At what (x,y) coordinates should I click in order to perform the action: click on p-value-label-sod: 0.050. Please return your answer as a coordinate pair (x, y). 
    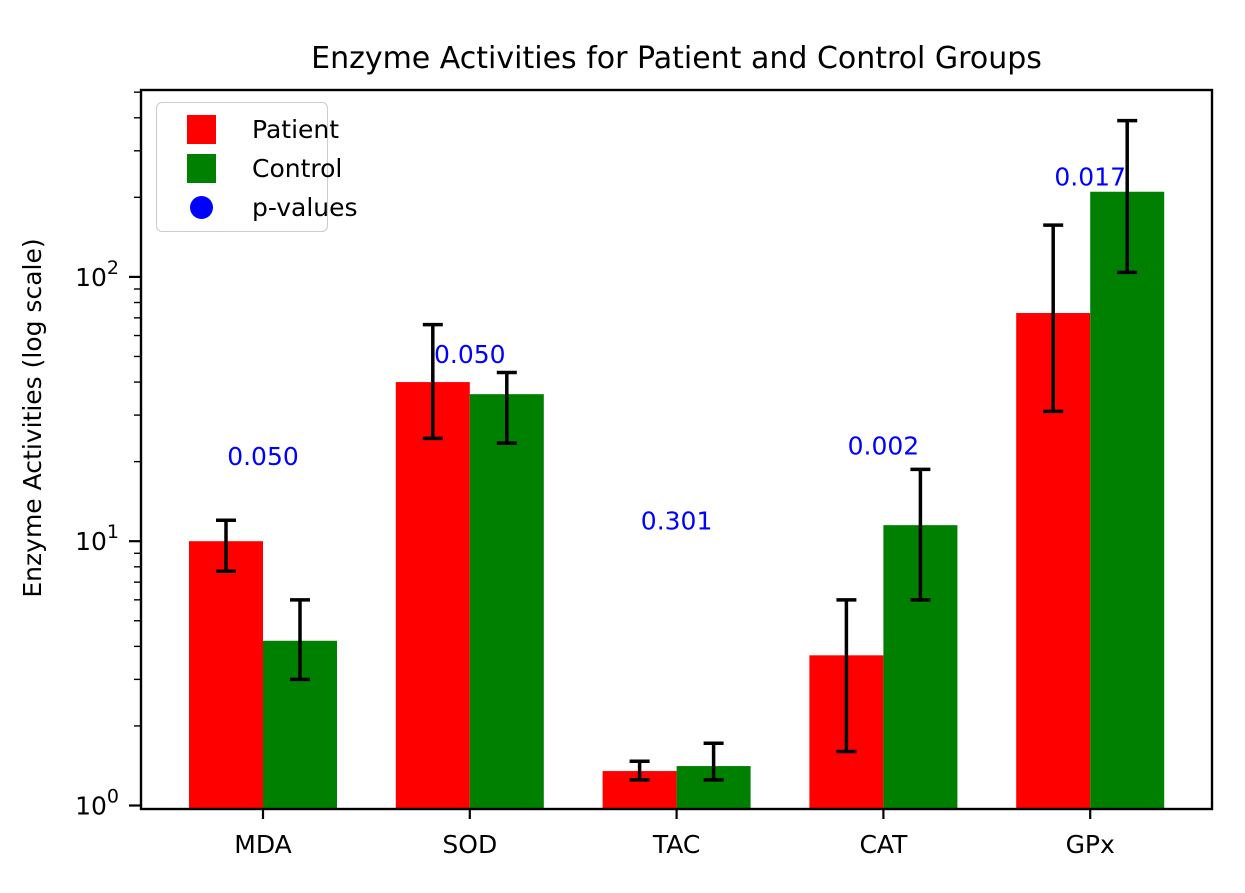
    Looking at the image, I should click on (470, 354).